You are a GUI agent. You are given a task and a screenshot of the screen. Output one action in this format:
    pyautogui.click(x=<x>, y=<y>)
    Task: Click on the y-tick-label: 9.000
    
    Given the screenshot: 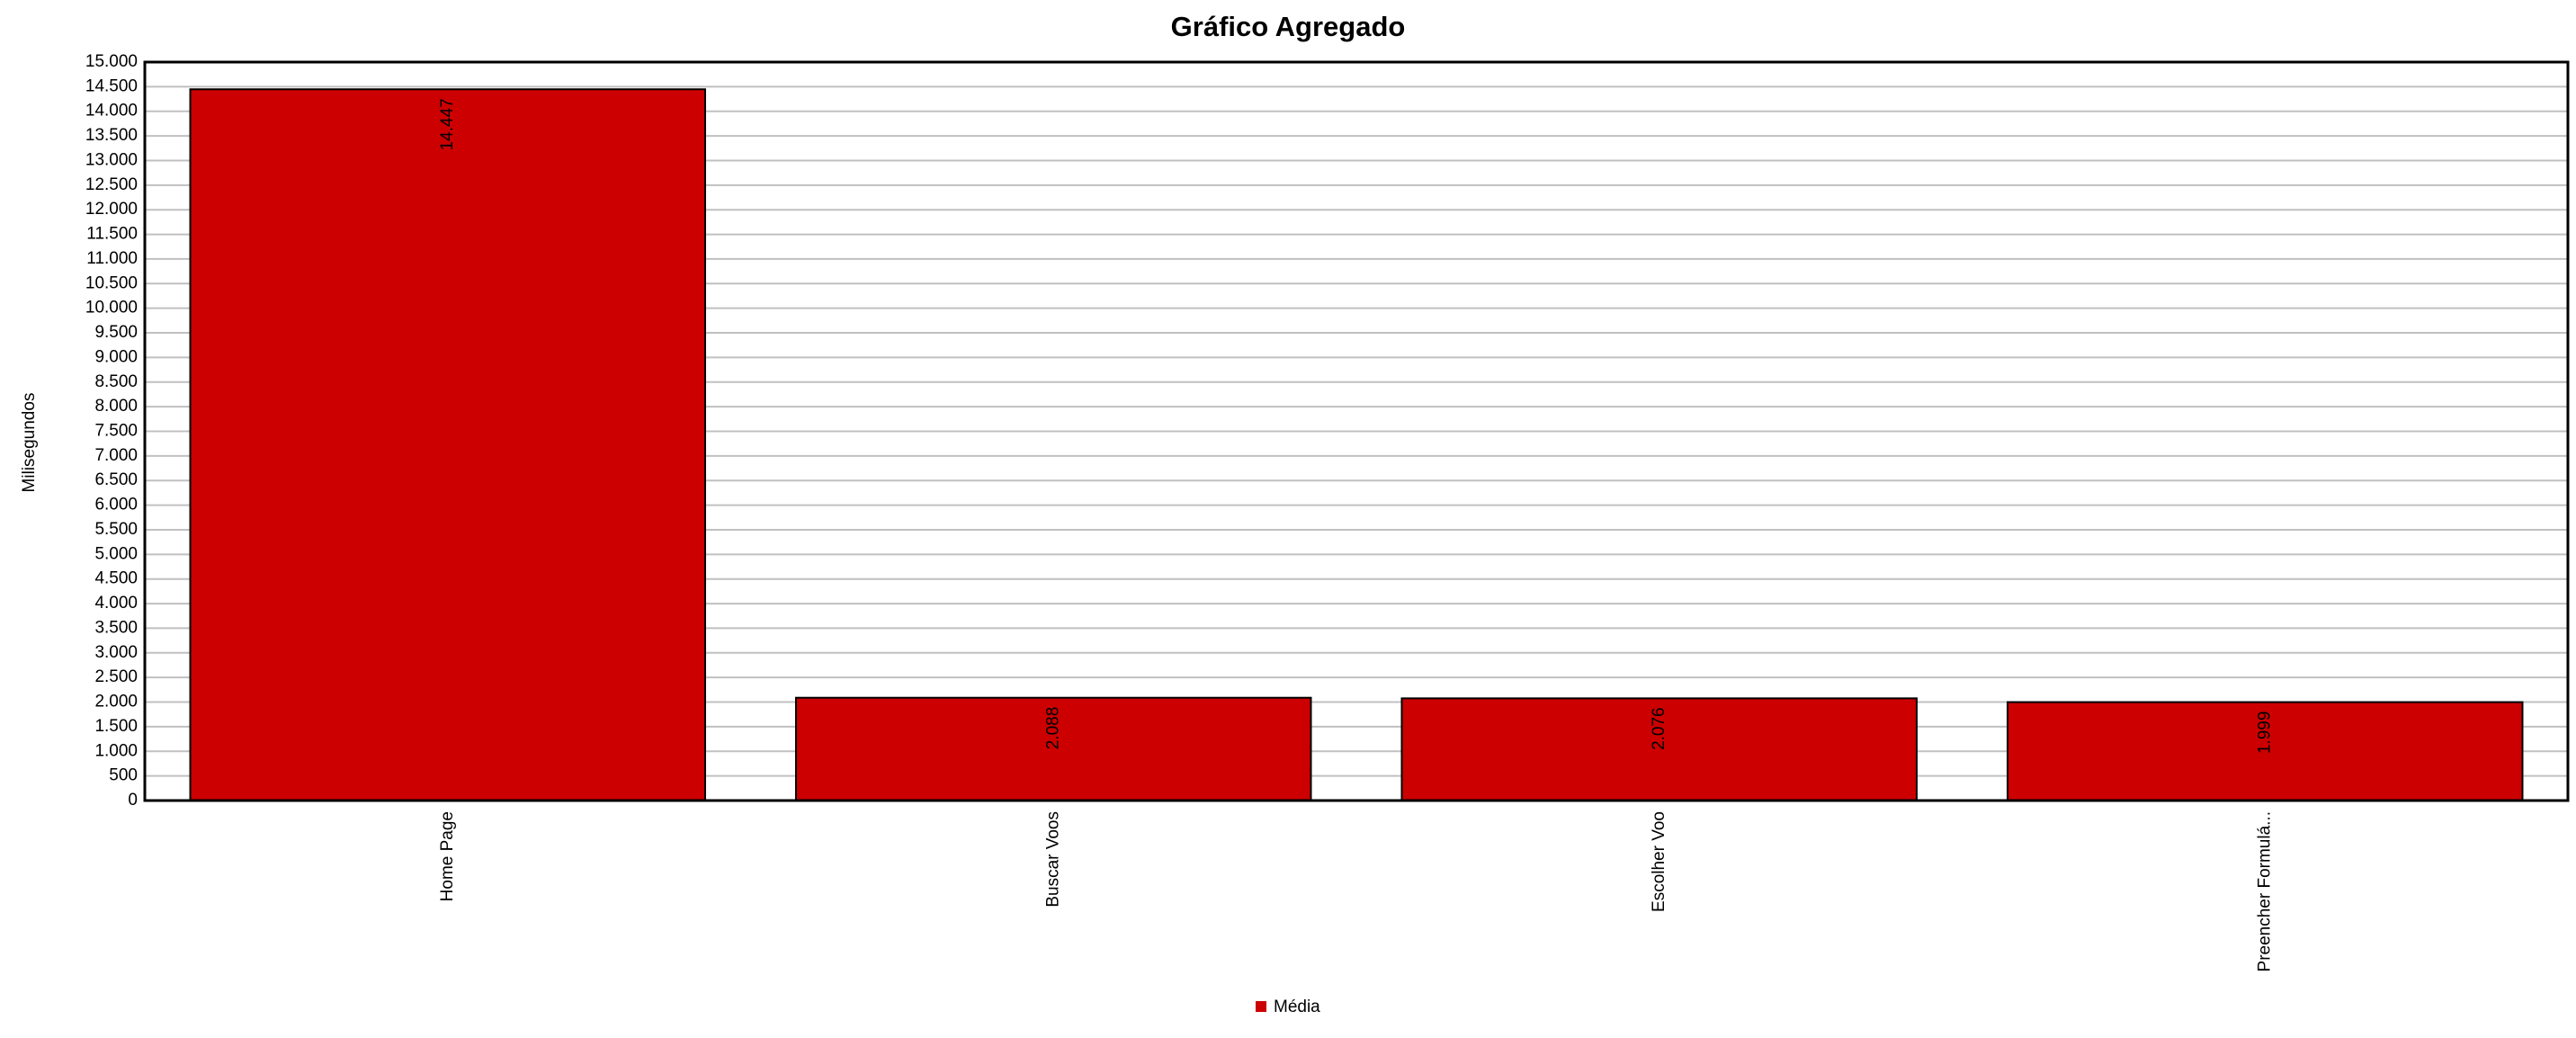 What is the action you would take?
    pyautogui.click(x=116, y=356)
    